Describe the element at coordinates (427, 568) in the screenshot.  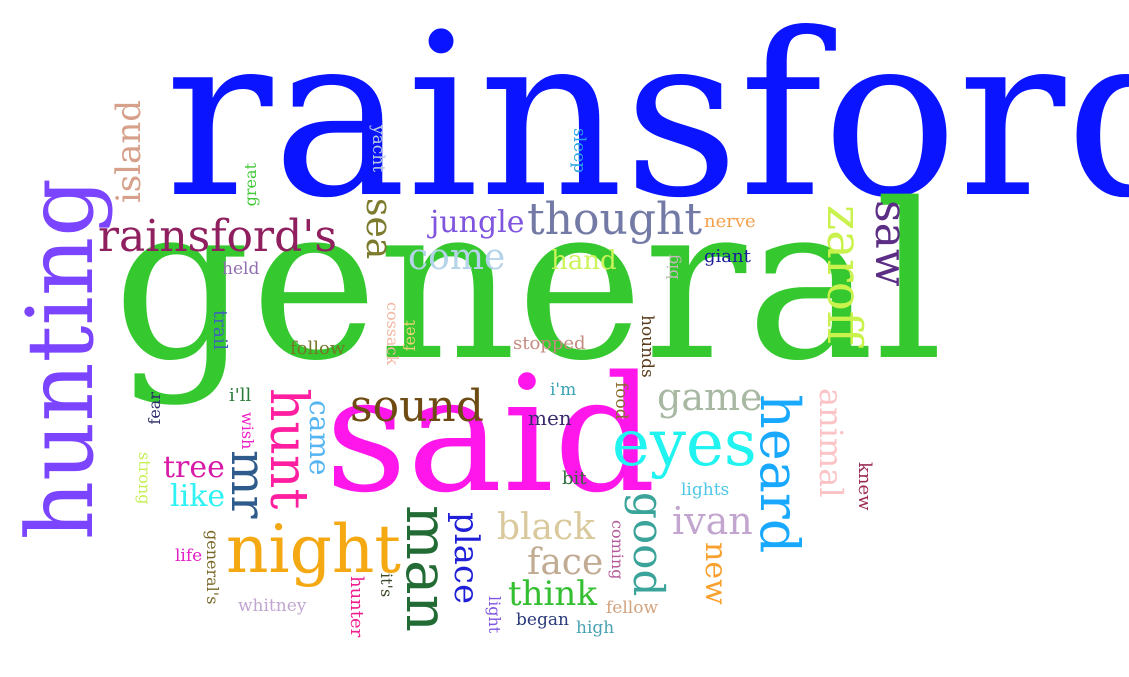
I see `word-man: man` at that location.